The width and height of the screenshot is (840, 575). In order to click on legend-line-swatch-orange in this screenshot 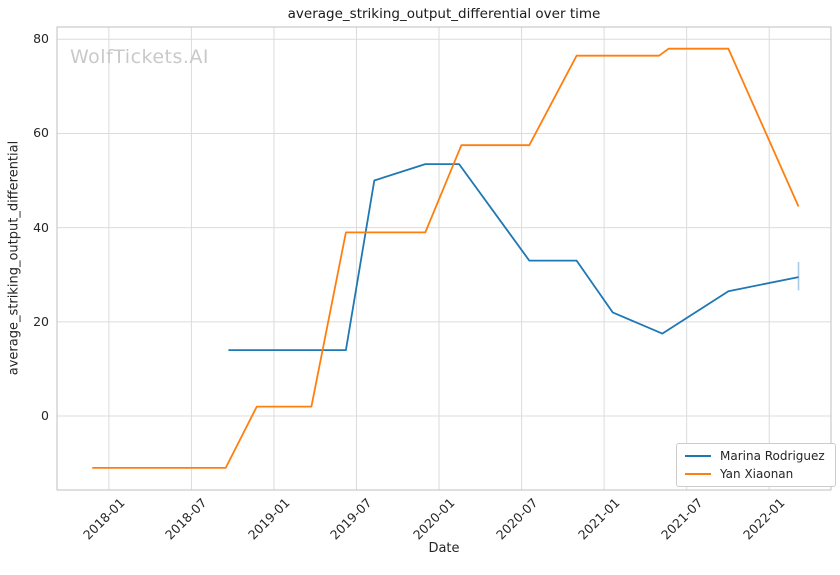, I will do `click(698, 474)`.